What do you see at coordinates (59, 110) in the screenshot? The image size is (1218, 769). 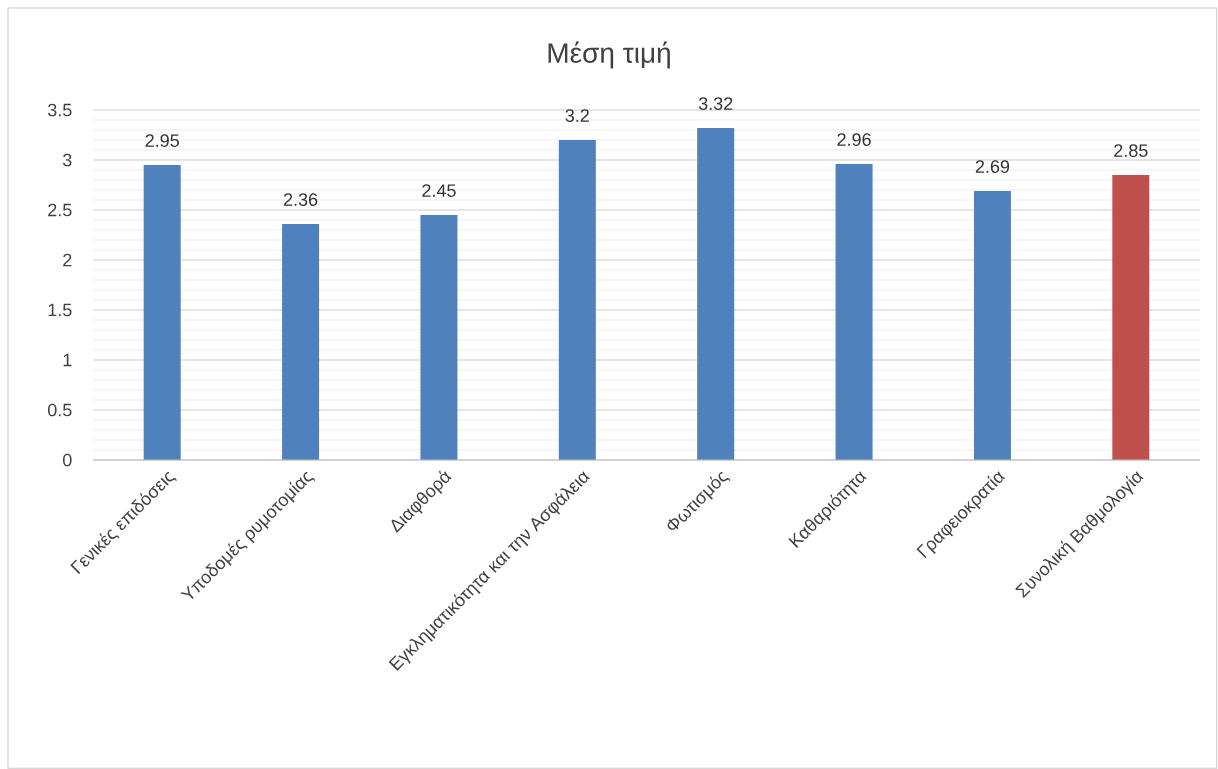 I see `y-tick-label: 3.5` at bounding box center [59, 110].